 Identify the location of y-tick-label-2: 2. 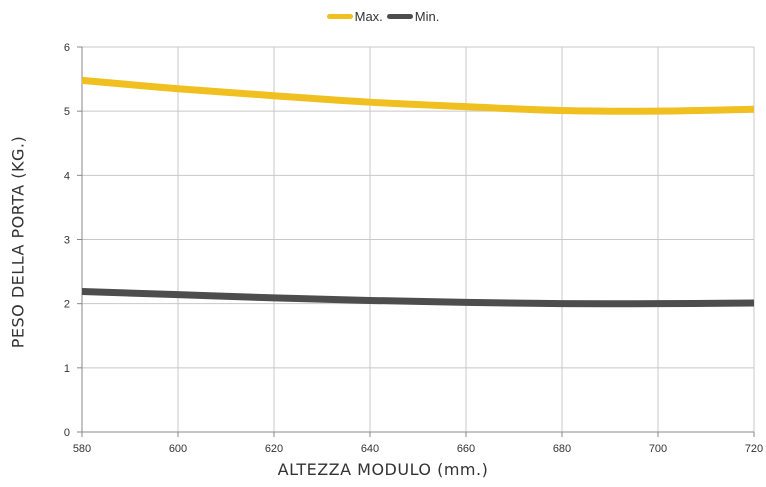
(67, 305).